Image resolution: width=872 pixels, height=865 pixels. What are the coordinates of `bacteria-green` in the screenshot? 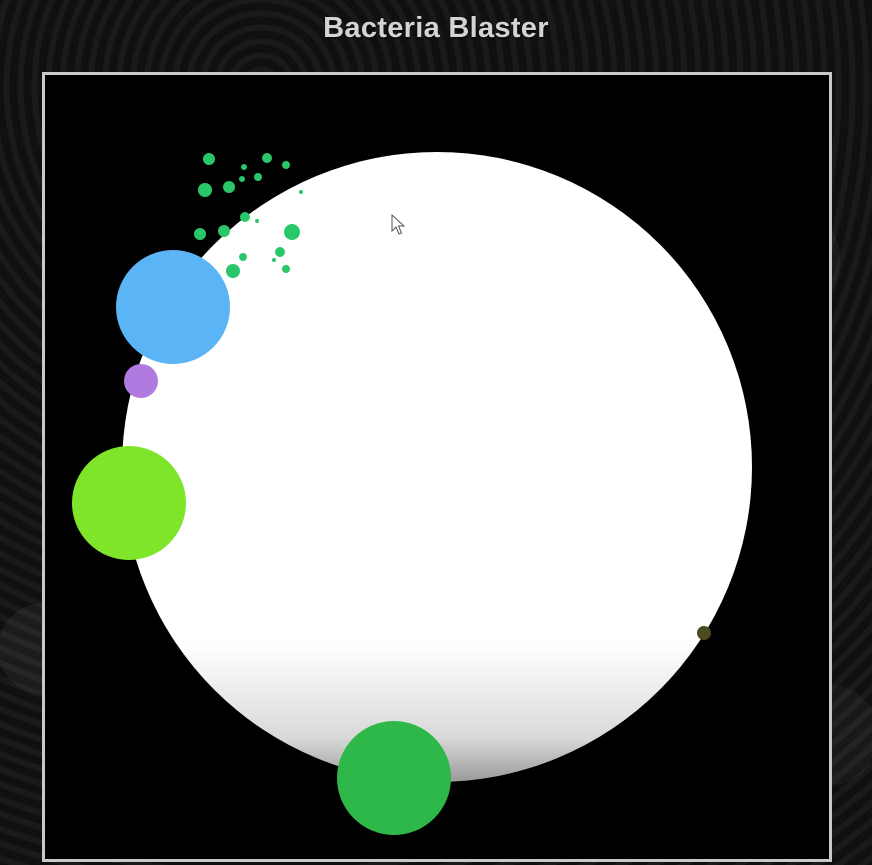 It's located at (394, 778).